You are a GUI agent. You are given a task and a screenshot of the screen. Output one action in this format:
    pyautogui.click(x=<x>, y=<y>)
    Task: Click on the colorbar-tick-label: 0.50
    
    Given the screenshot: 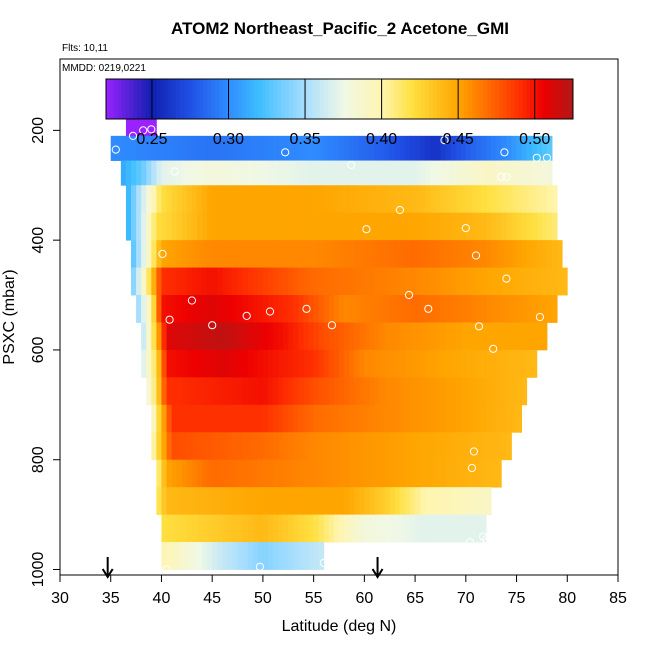 What is the action you would take?
    pyautogui.click(x=534, y=139)
    